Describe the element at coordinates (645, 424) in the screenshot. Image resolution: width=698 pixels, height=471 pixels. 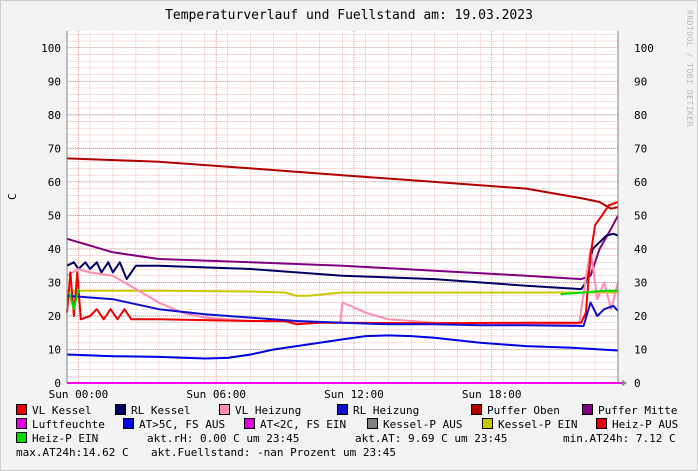
I see `legend-label: Heiz-P AUS` at that location.